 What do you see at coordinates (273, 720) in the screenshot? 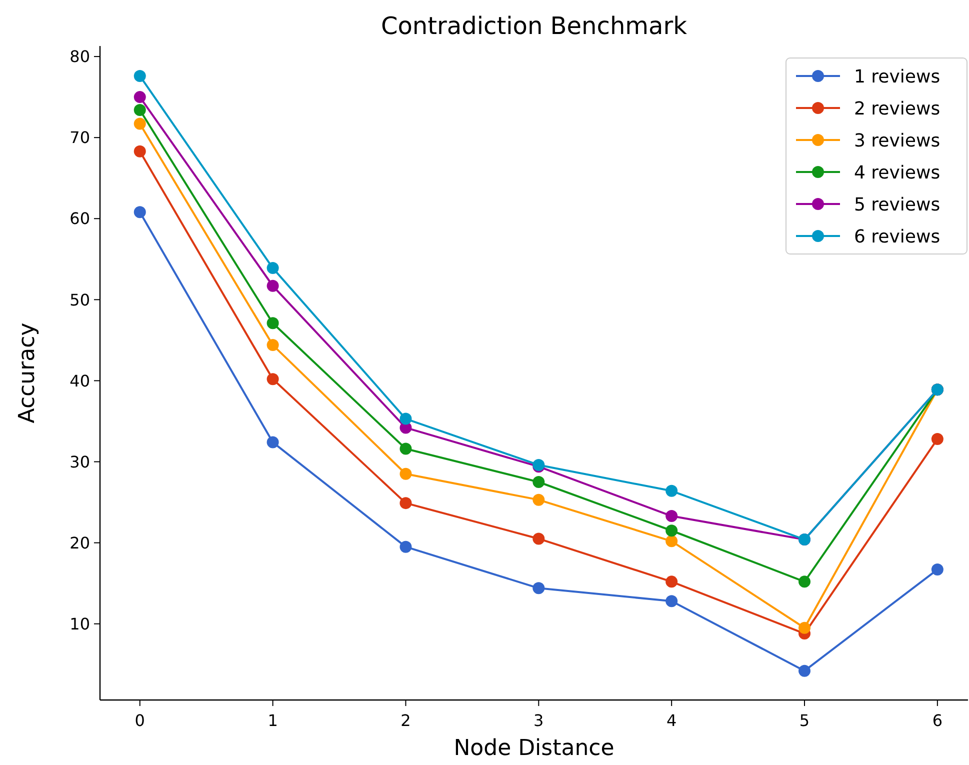
I see `x-tick-label: 1` at bounding box center [273, 720].